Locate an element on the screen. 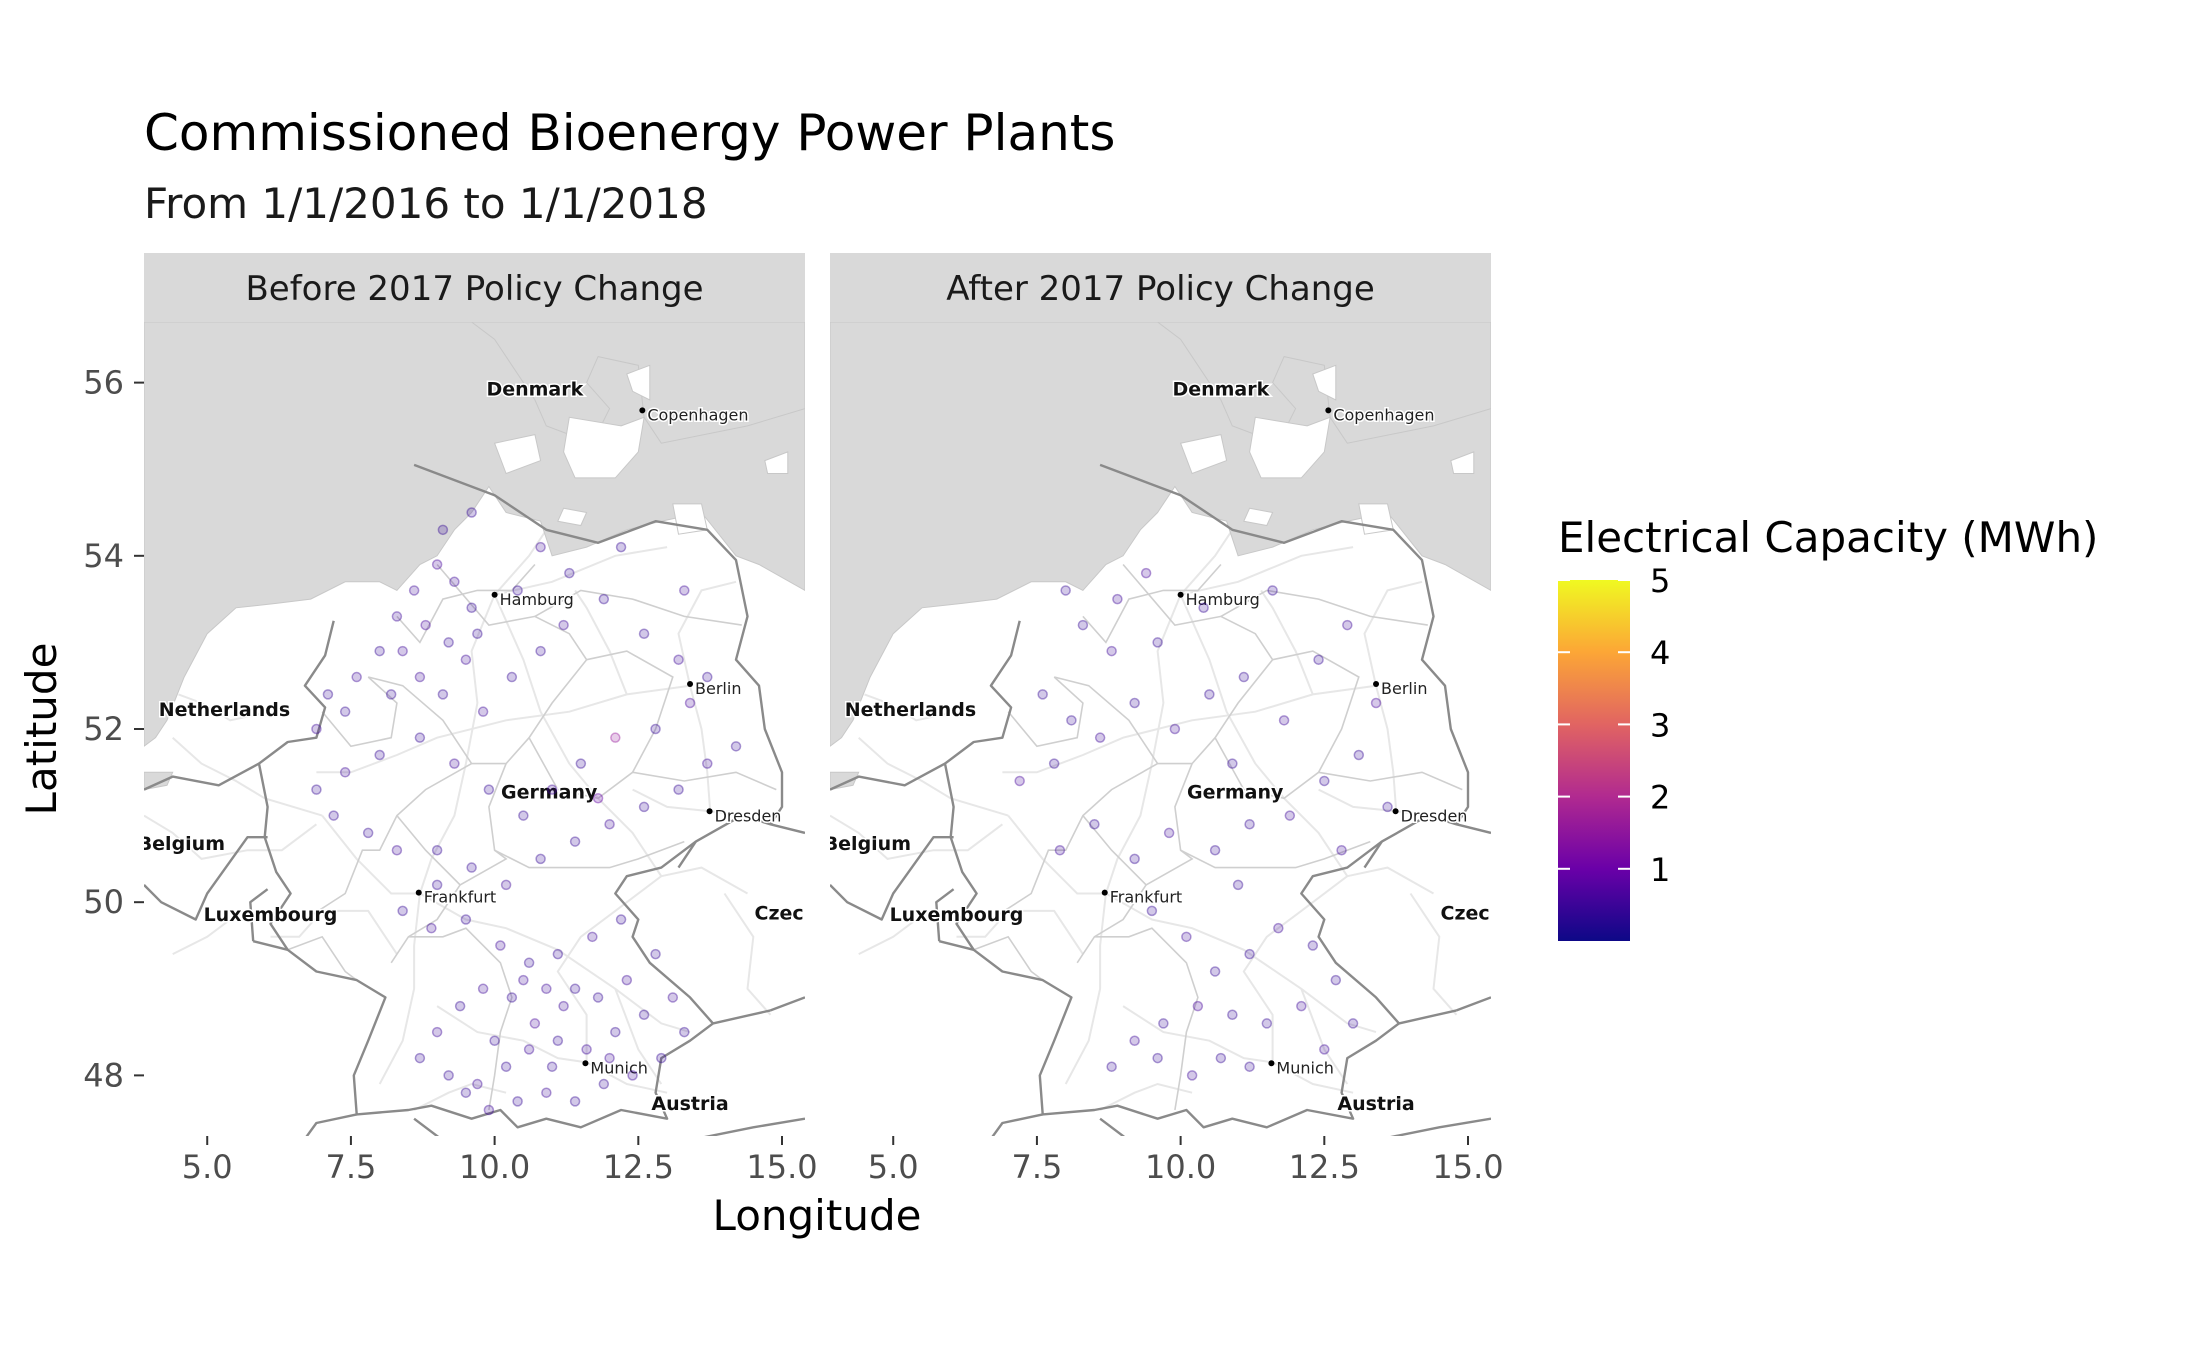  y-tick-label: 48 is located at coordinates (103, 1075).